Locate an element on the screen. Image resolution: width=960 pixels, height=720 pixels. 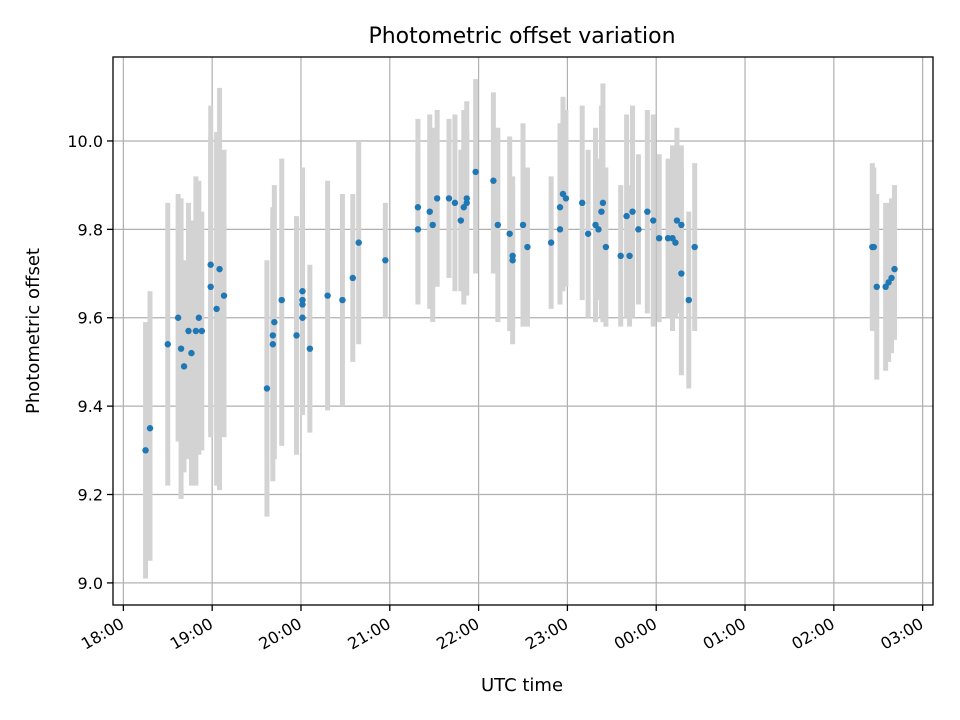
y-tick-label: 9.8 is located at coordinates (90, 229).